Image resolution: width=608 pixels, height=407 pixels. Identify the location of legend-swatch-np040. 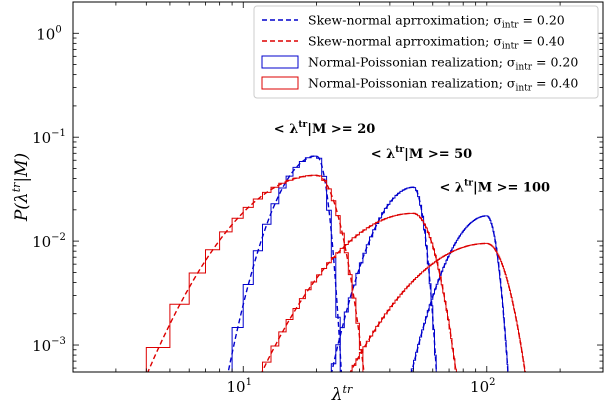
(280, 83).